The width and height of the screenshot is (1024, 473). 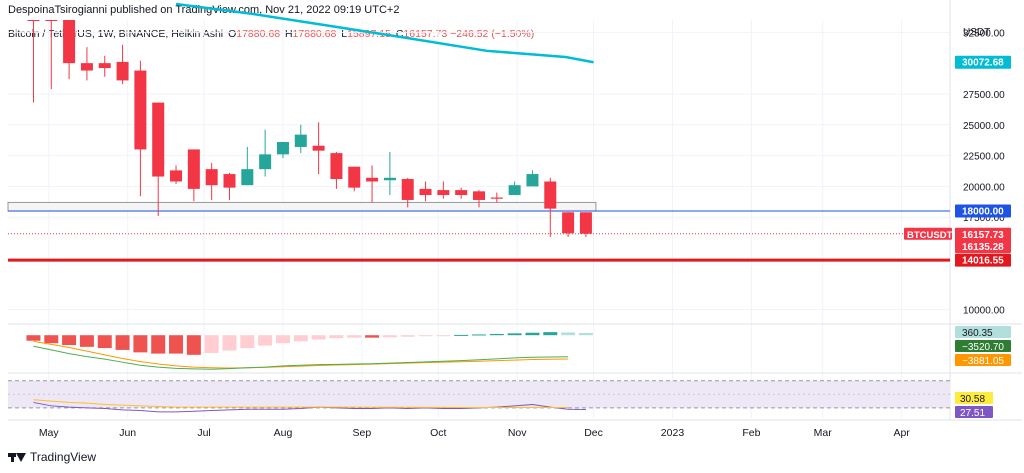 I want to click on macd-line, so click(x=301, y=357).